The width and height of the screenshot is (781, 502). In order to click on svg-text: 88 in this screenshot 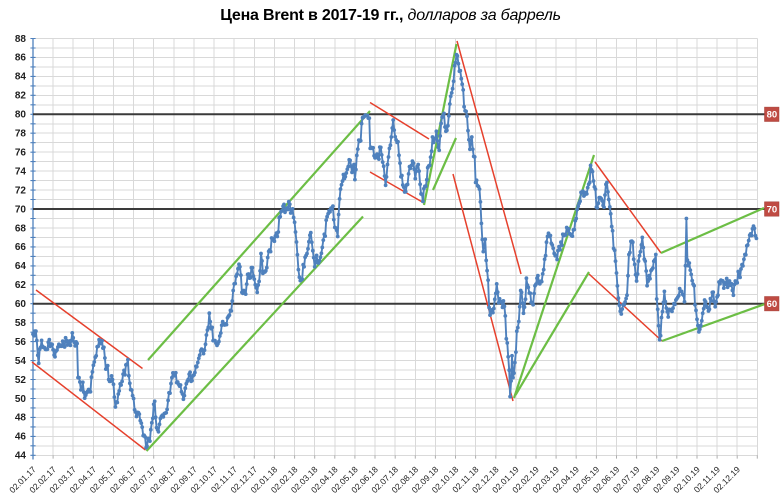, I will do `click(21, 39)`.